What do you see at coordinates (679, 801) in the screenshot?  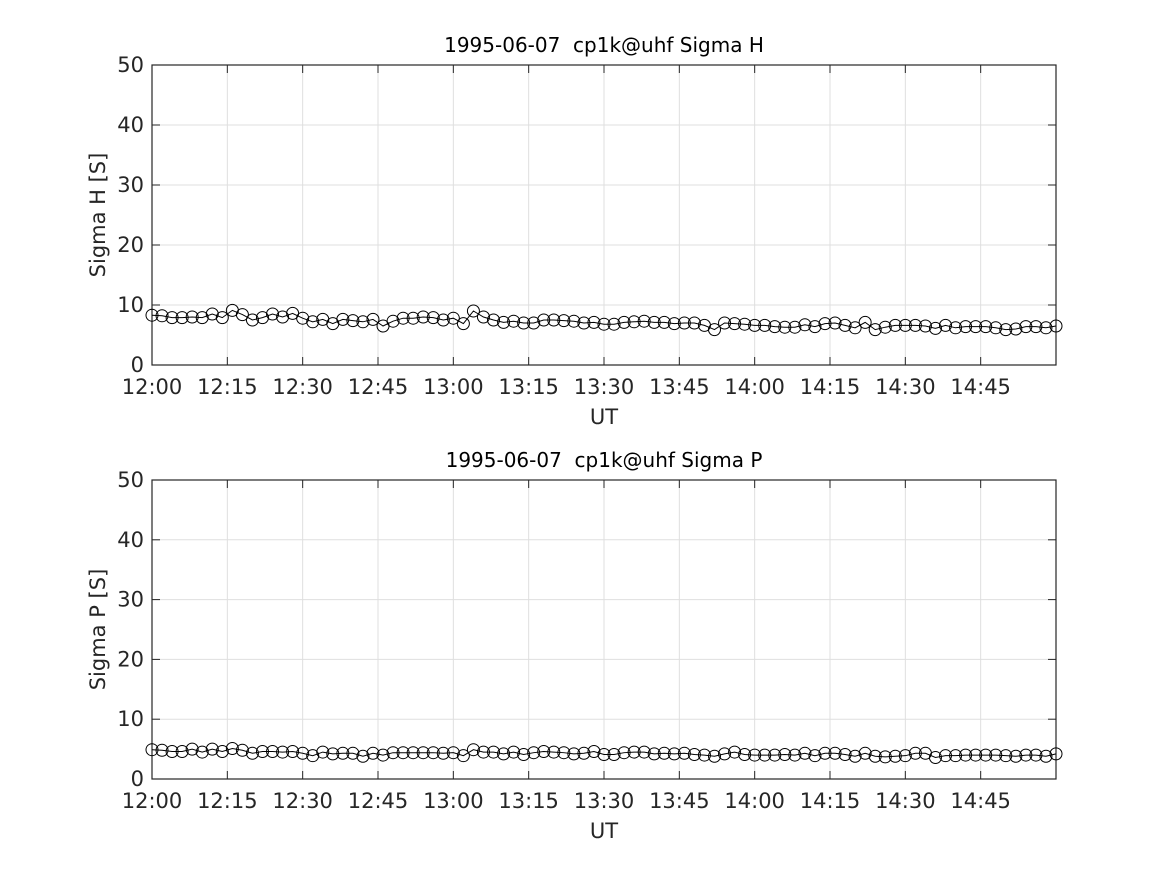 I see `x-tick-label: 13:45` at bounding box center [679, 801].